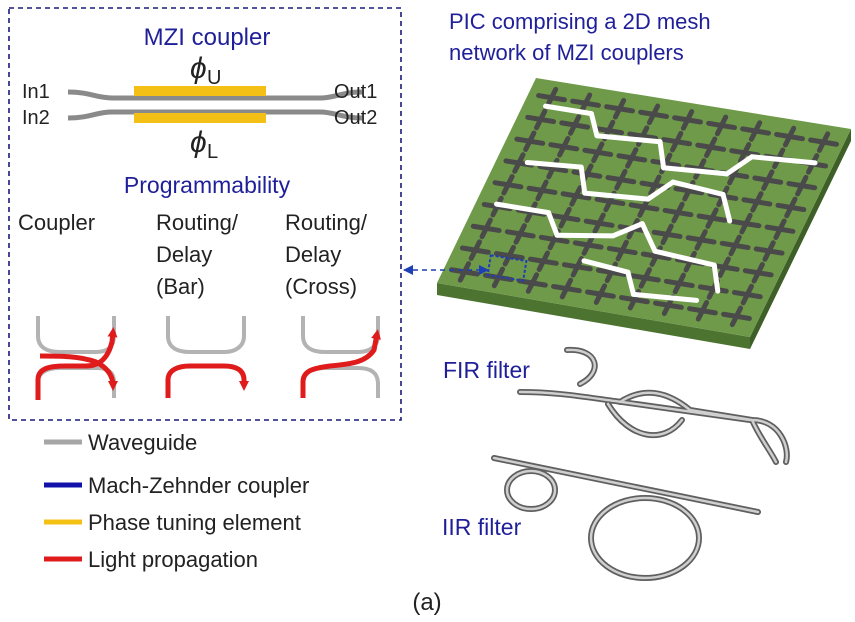 Image resolution: width=855 pixels, height=622 pixels. Describe the element at coordinates (198, 485) in the screenshot. I see `legend-label-mzi: Mach-Zehnder coupler` at that location.